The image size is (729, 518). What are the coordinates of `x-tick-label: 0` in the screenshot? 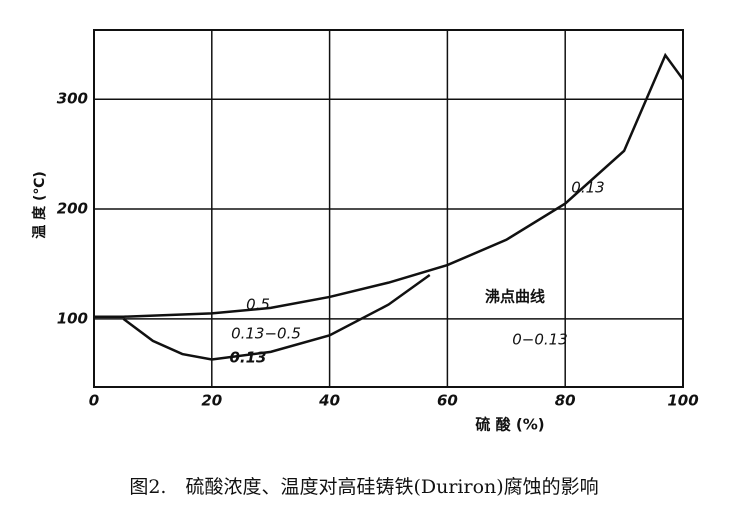 It's located at (94, 401).